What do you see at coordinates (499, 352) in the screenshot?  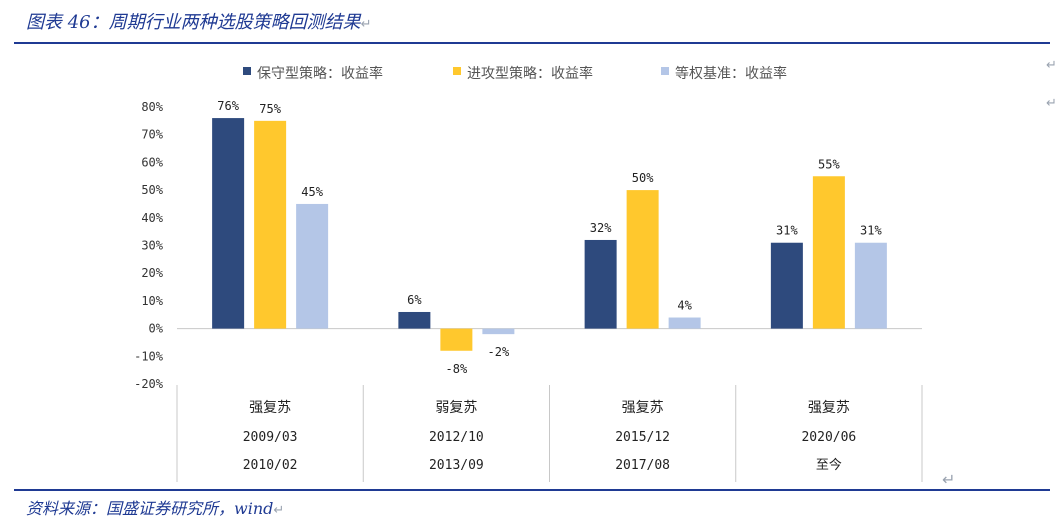 I see `data-label: -2%` at bounding box center [499, 352].